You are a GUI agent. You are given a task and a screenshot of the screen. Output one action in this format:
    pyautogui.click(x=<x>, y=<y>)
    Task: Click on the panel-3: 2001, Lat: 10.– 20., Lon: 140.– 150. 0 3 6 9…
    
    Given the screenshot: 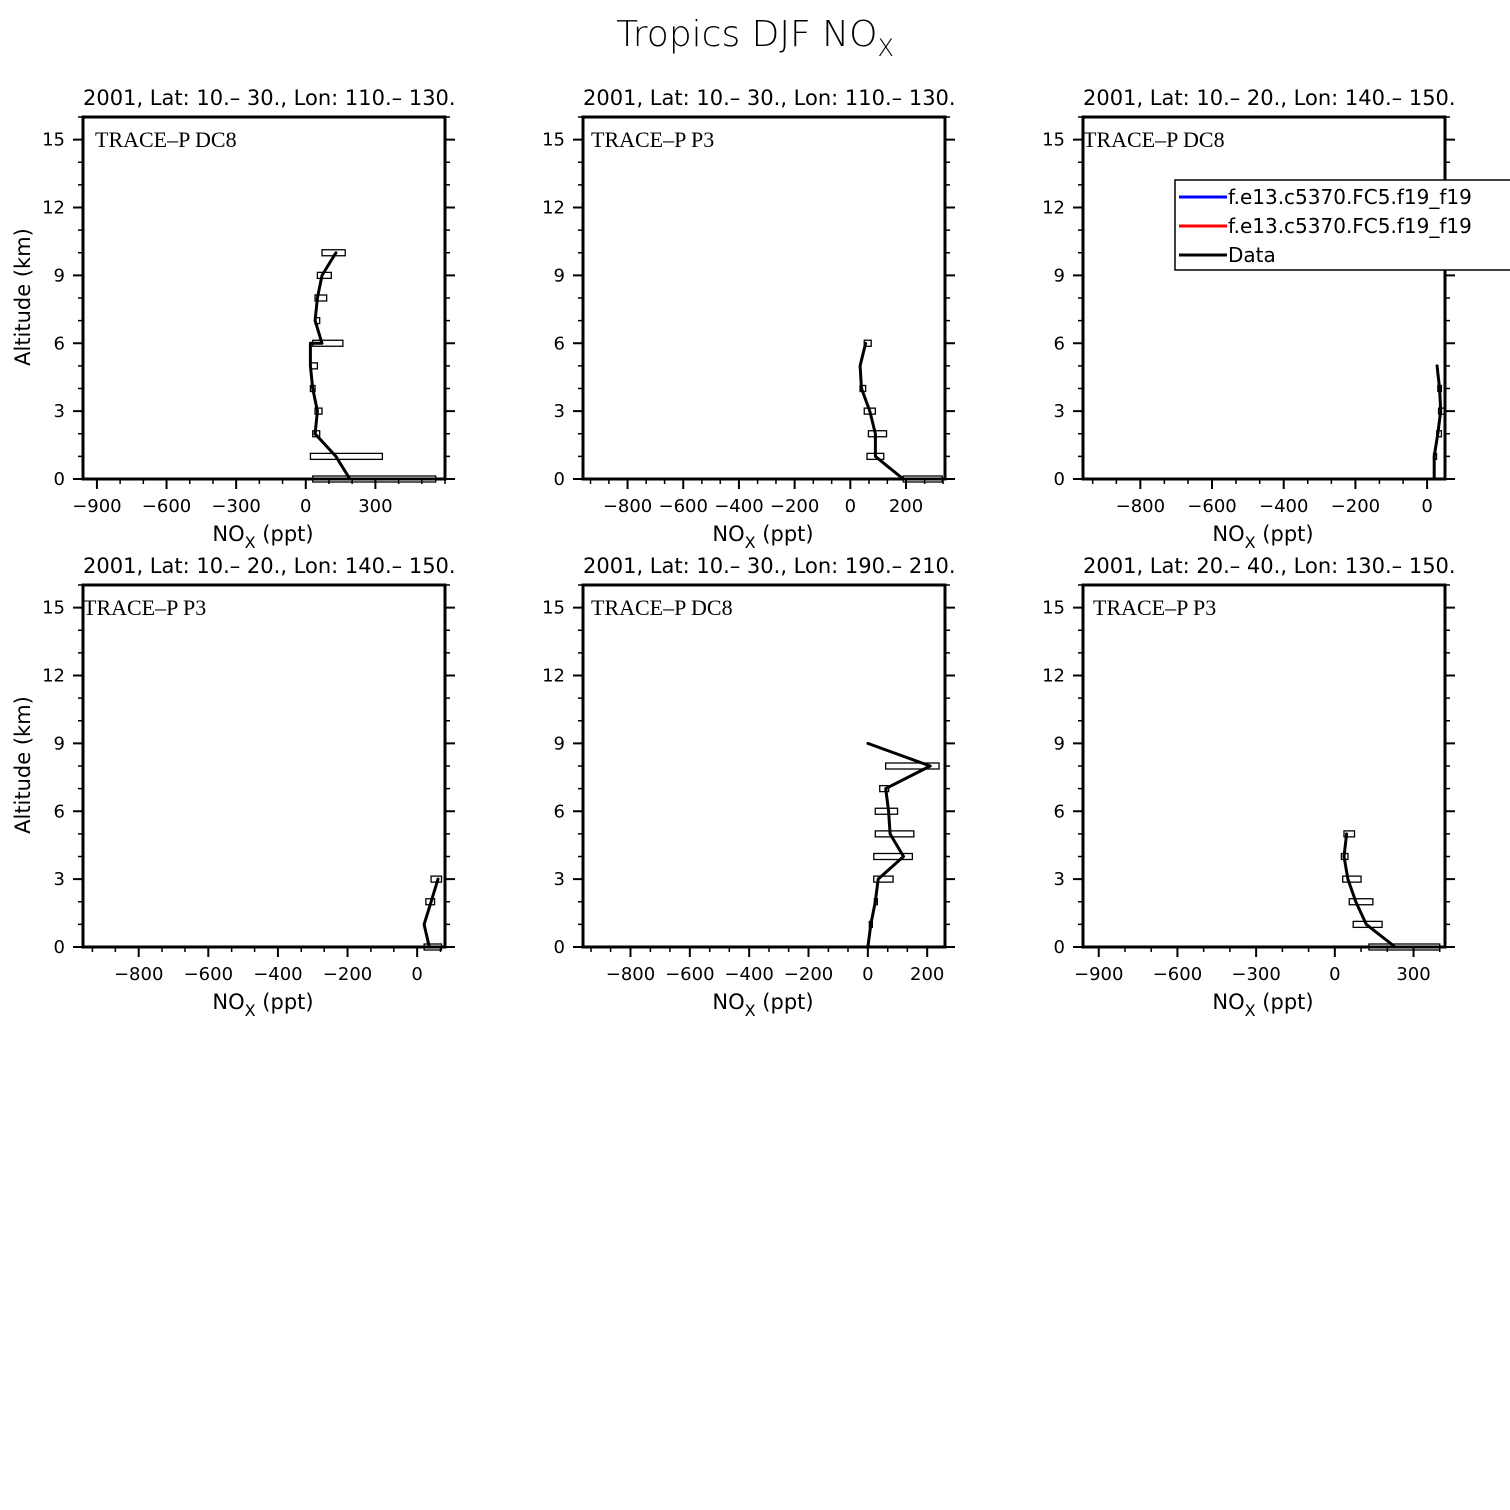 What is the action you would take?
    pyautogui.click(x=1276, y=319)
    